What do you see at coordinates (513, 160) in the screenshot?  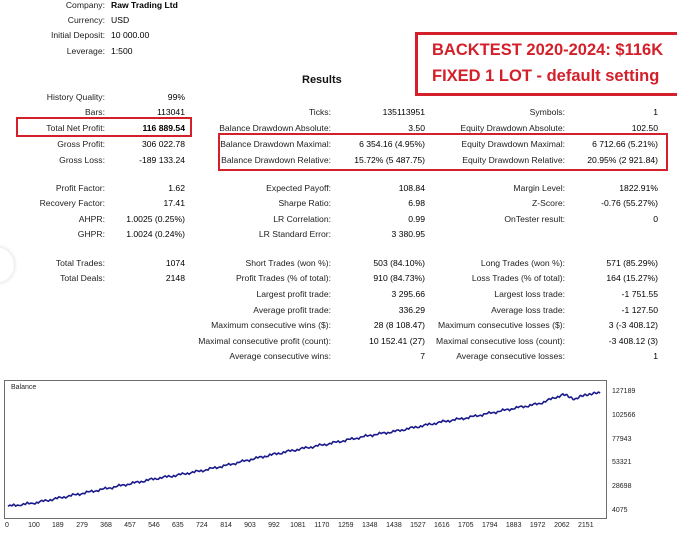 I see `eq-dd-rel-label: Equity Drawdown Relative:` at bounding box center [513, 160].